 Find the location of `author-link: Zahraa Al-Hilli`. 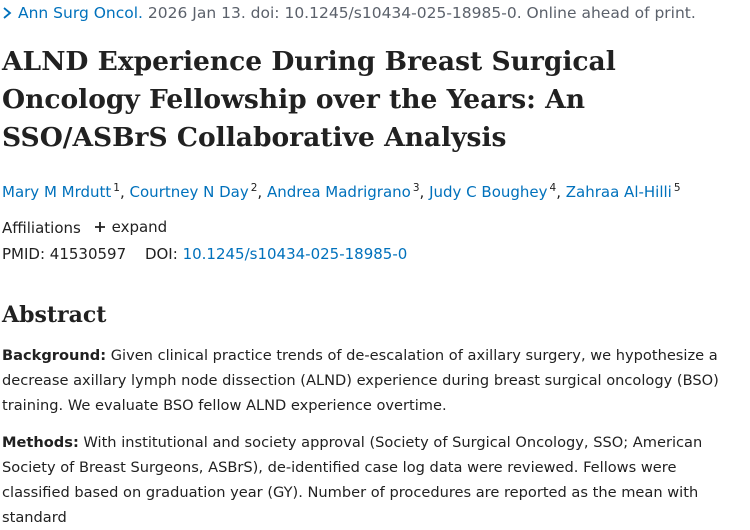

author-link: Zahraa Al-Hilli is located at coordinates (618, 192).